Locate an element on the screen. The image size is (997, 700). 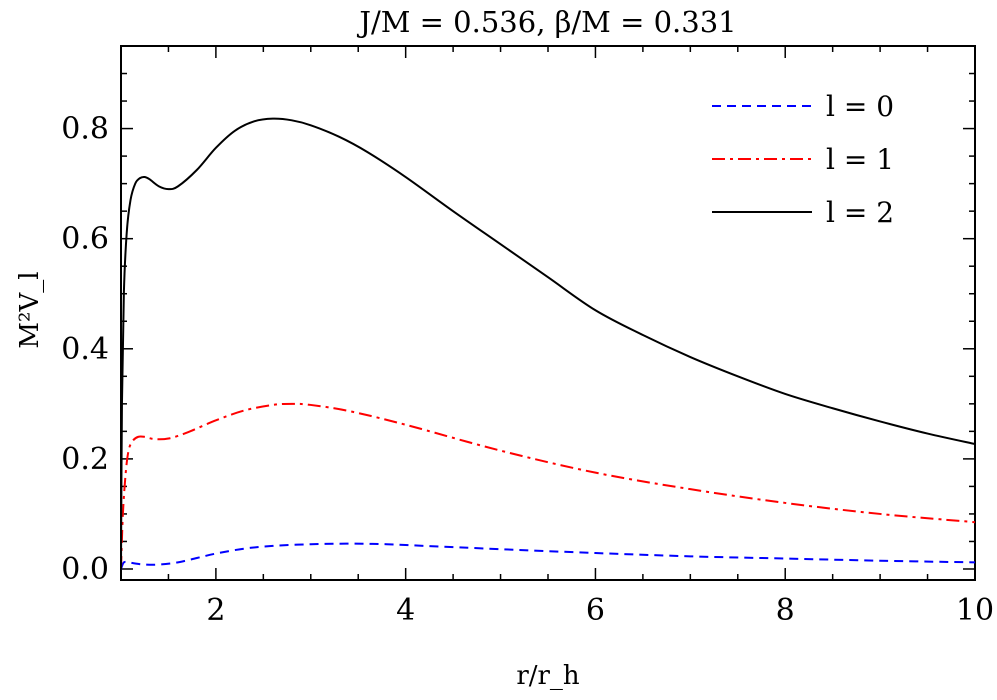
x-tick-label: 4 is located at coordinates (405, 610).